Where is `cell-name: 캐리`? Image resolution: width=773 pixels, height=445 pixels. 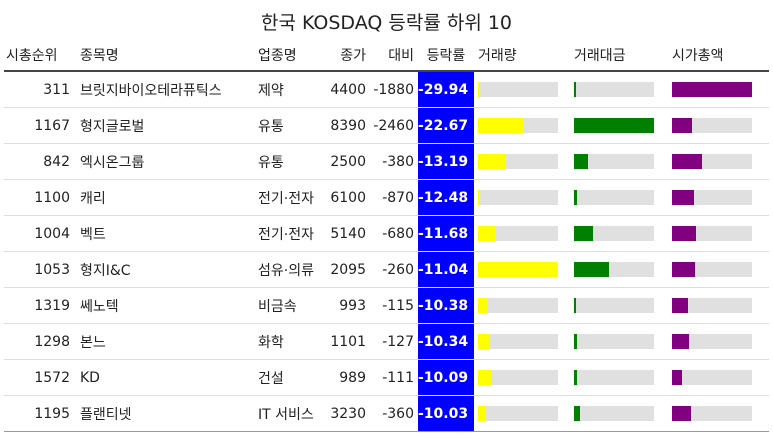 cell-name: 캐리 is located at coordinates (165, 197).